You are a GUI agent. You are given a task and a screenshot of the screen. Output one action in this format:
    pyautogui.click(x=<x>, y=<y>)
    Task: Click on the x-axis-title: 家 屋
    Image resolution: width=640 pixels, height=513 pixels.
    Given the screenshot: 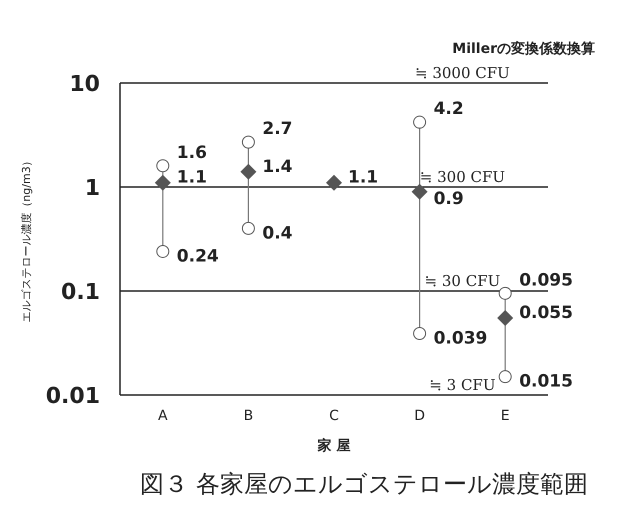 What is the action you would take?
    pyautogui.click(x=333, y=445)
    